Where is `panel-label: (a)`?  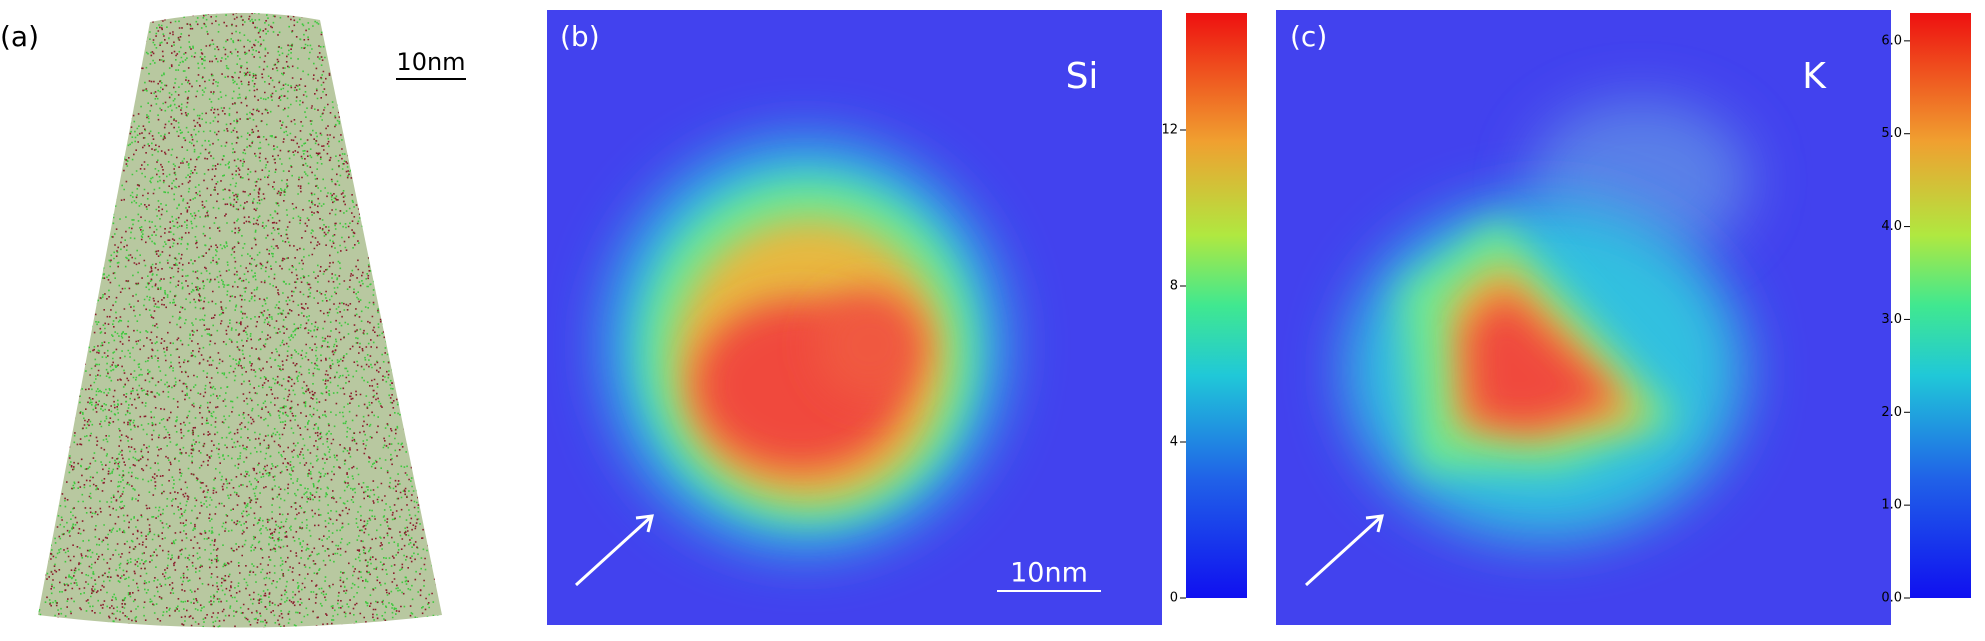
panel-label: (a) is located at coordinates (19, 36).